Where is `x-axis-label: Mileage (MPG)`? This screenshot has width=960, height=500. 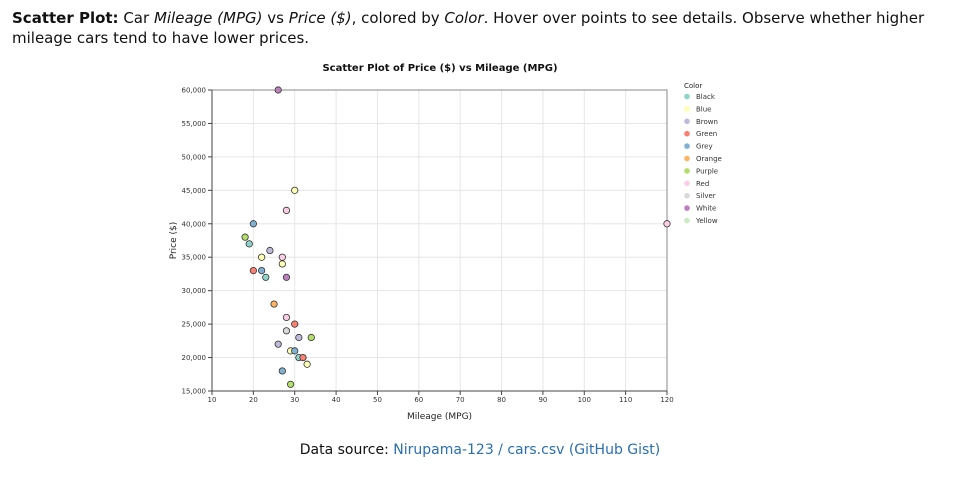
x-axis-label: Mileage (MPG) is located at coordinates (439, 417).